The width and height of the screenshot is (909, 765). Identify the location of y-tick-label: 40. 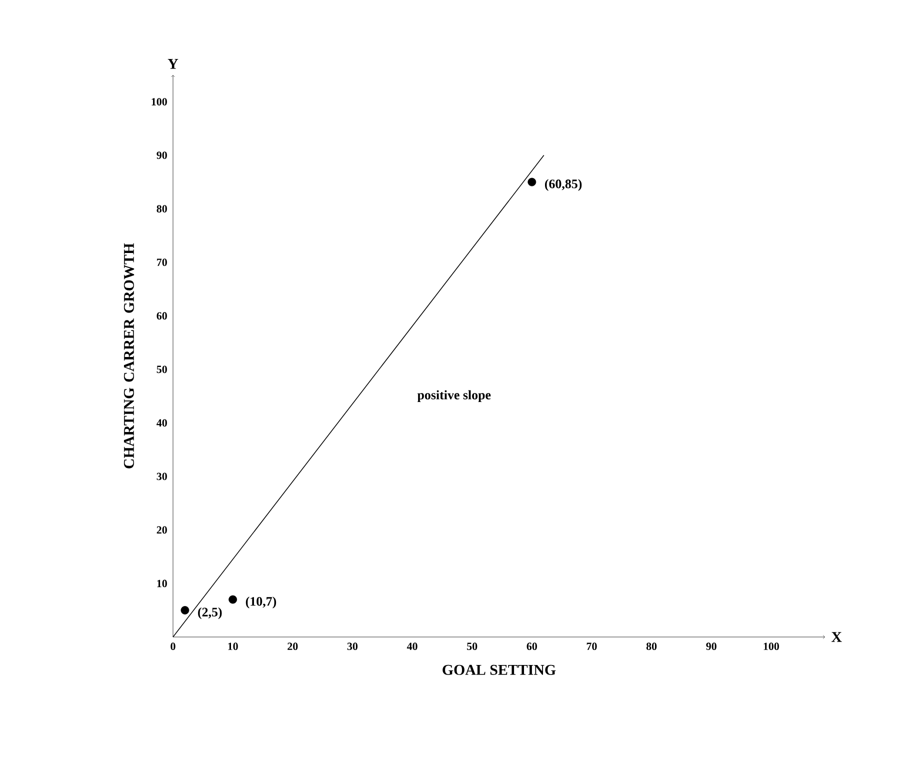
(161, 423).